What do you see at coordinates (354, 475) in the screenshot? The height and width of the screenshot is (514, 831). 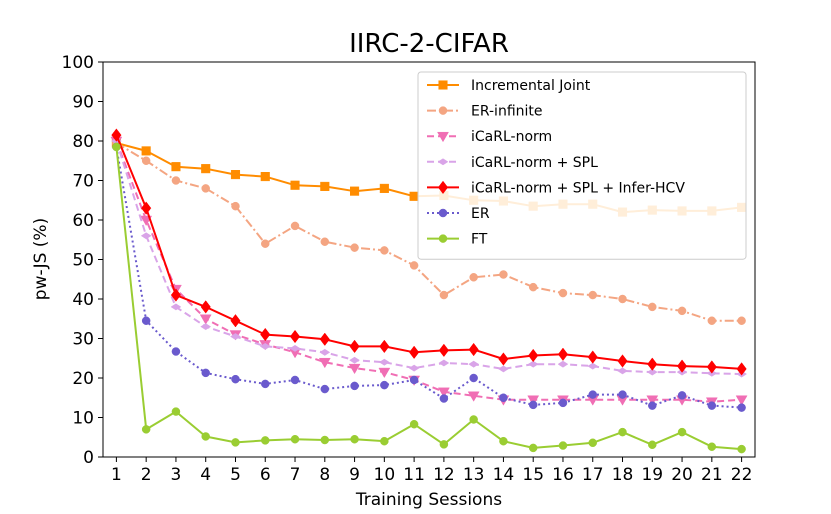 I see `x-tick-label: 9` at bounding box center [354, 475].